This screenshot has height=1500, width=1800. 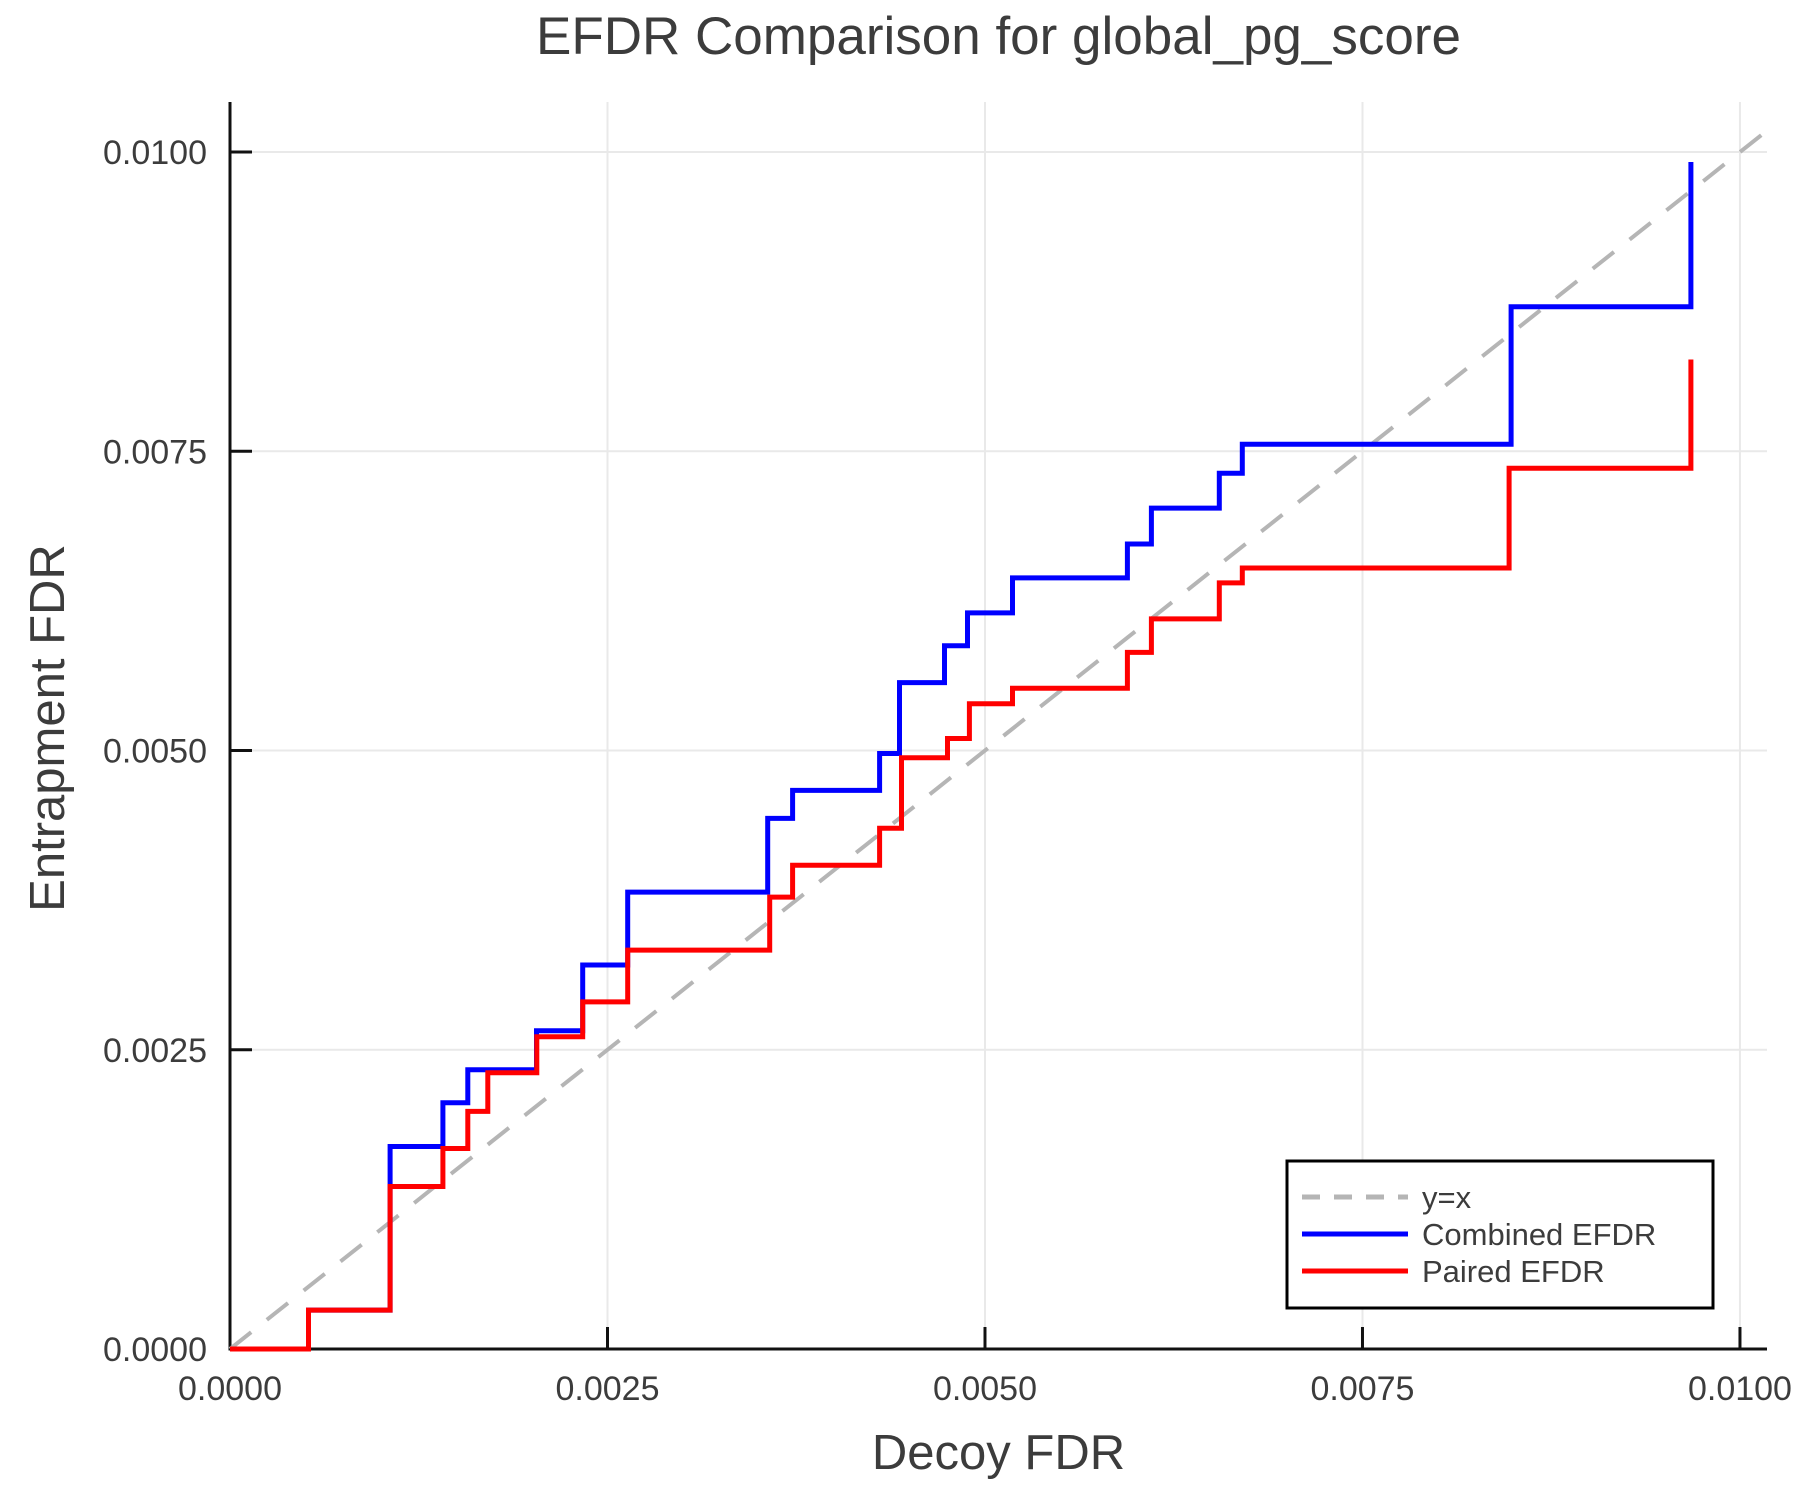 I want to click on x-tick-label: 0.0000, so click(x=230, y=1389).